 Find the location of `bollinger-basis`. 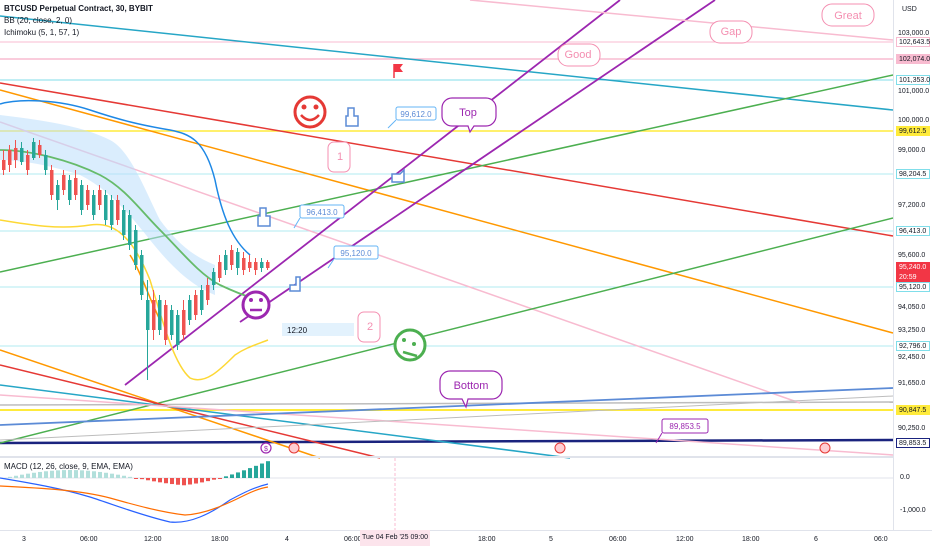

bollinger-basis is located at coordinates (129, 225).